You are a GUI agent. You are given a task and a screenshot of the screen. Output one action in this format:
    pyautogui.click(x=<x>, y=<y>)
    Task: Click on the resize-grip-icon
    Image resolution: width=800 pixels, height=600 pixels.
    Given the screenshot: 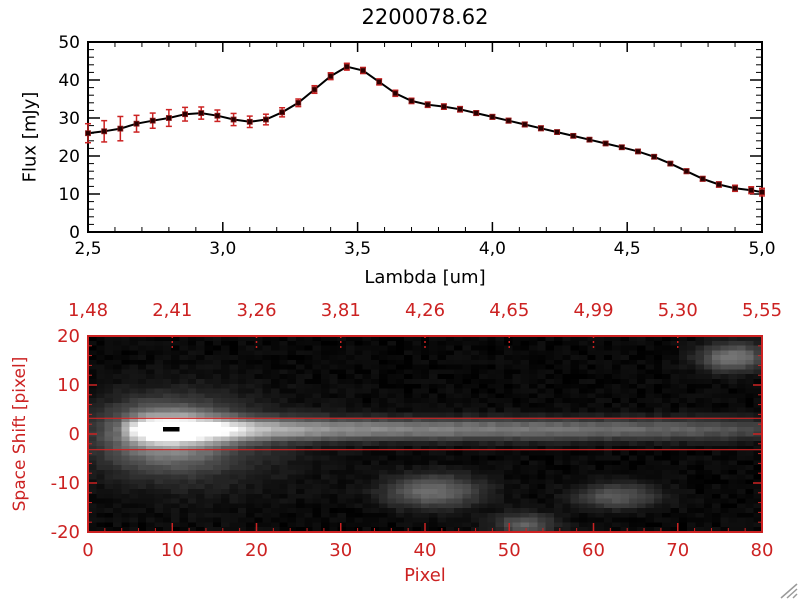 What is the action you would take?
    pyautogui.click(x=788, y=589)
    